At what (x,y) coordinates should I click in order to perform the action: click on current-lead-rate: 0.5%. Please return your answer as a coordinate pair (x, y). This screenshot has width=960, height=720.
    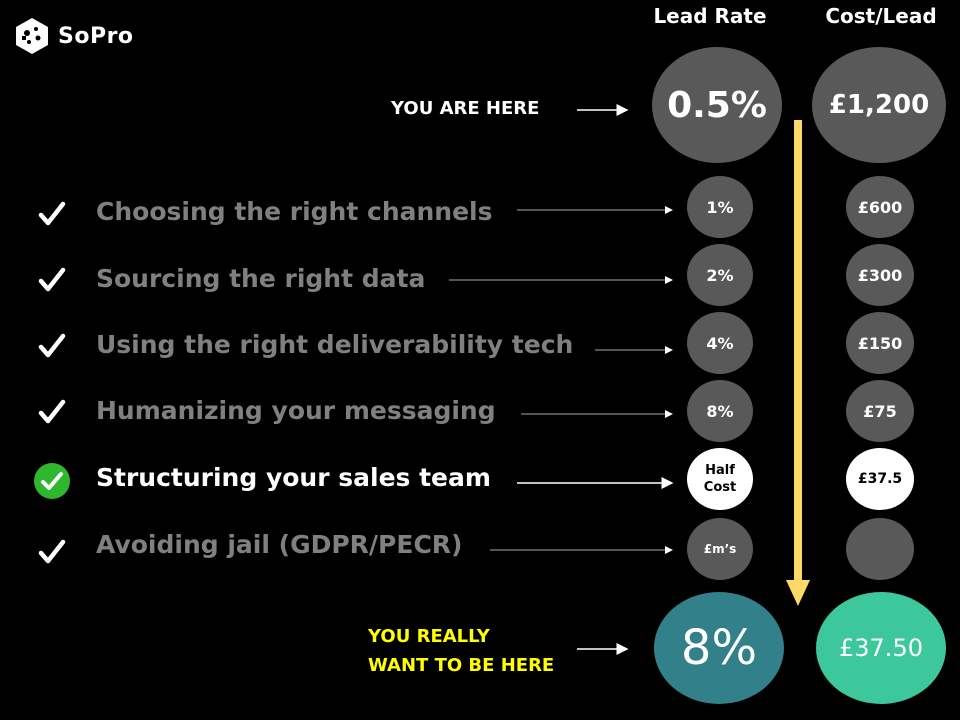
    Looking at the image, I should click on (717, 105).